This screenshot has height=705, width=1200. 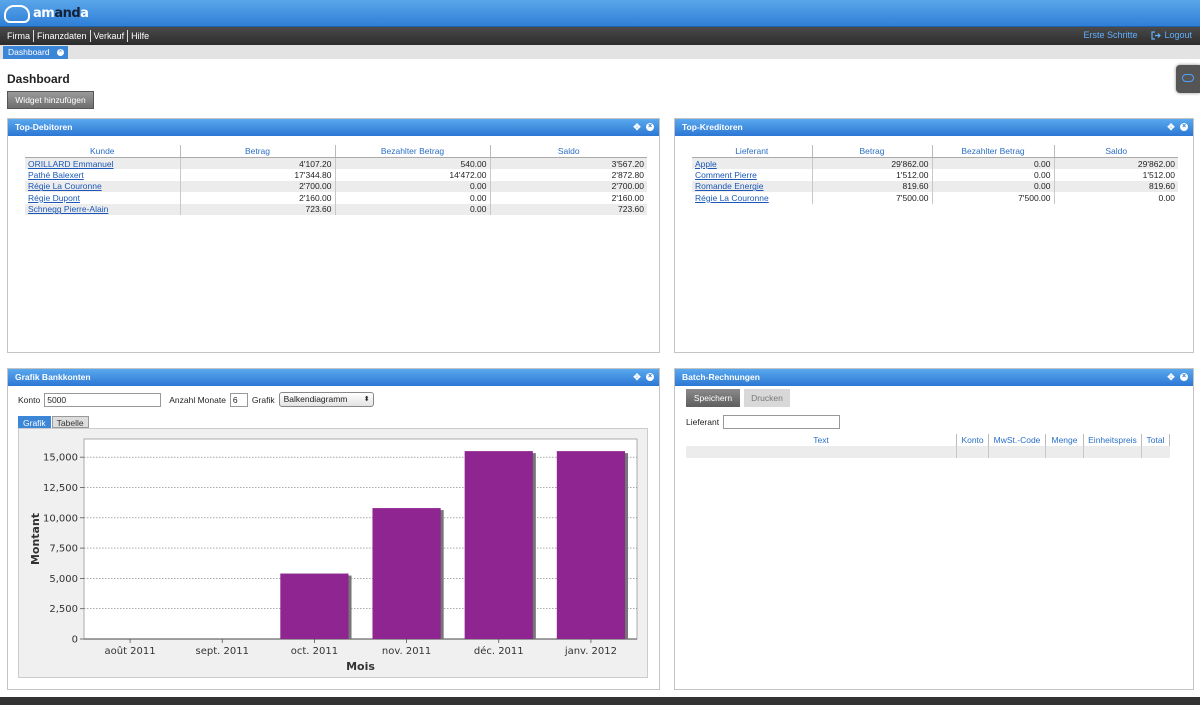 I want to click on save-button: Speichern, so click(x=713, y=398).